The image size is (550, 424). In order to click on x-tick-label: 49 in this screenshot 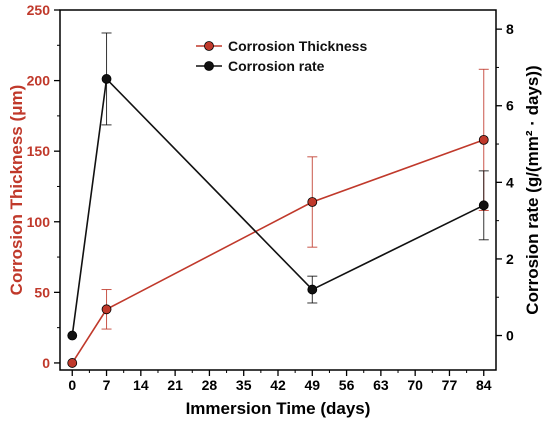, I will do `click(313, 385)`.